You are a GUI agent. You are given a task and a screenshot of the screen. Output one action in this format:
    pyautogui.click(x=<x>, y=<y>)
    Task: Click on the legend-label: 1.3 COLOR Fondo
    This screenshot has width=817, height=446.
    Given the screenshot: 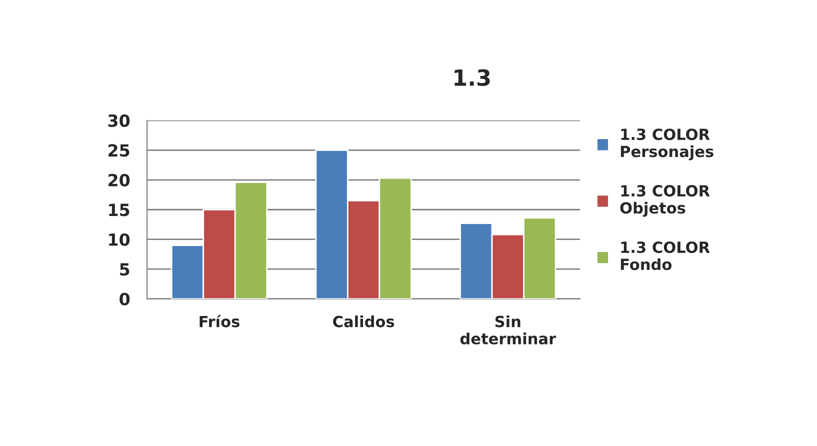 What is the action you would take?
    pyautogui.click(x=665, y=255)
    